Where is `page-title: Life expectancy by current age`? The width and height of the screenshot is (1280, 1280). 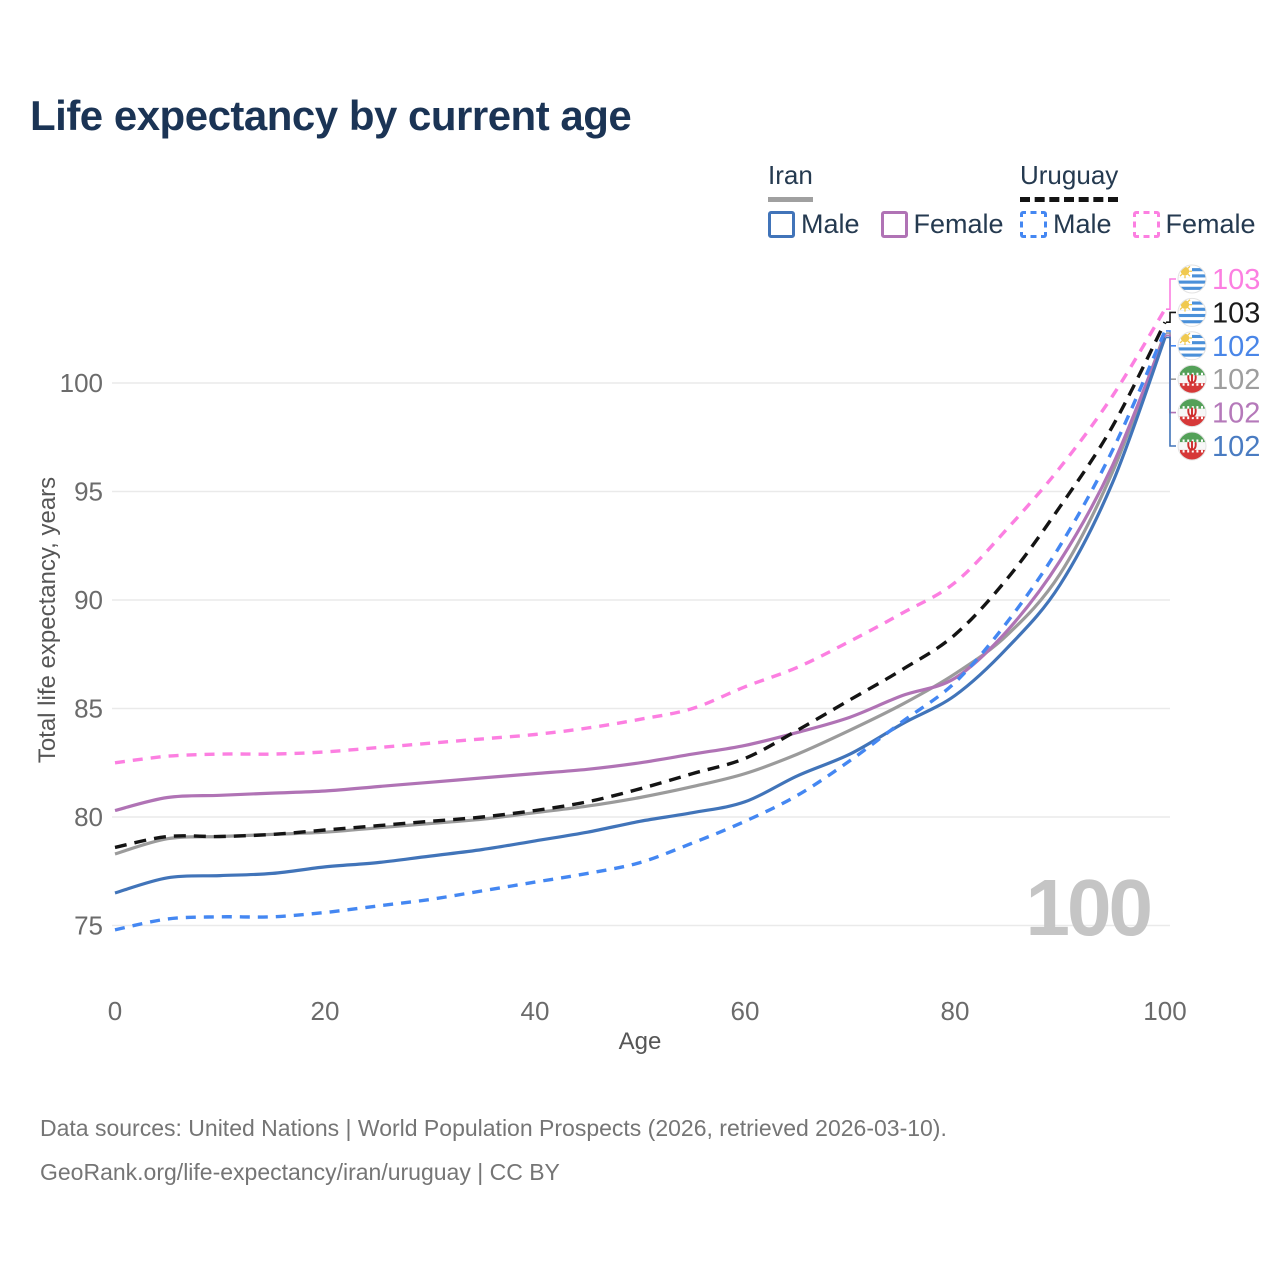 page-title: Life expectancy by current age is located at coordinates (331, 115).